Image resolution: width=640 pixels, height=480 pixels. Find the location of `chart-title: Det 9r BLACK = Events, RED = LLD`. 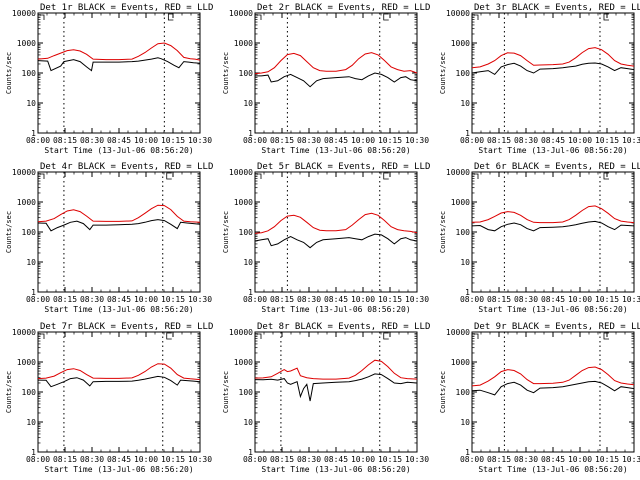

chart-title: Det 9r BLACK = Events, RED = LLD is located at coordinates (557, 327).